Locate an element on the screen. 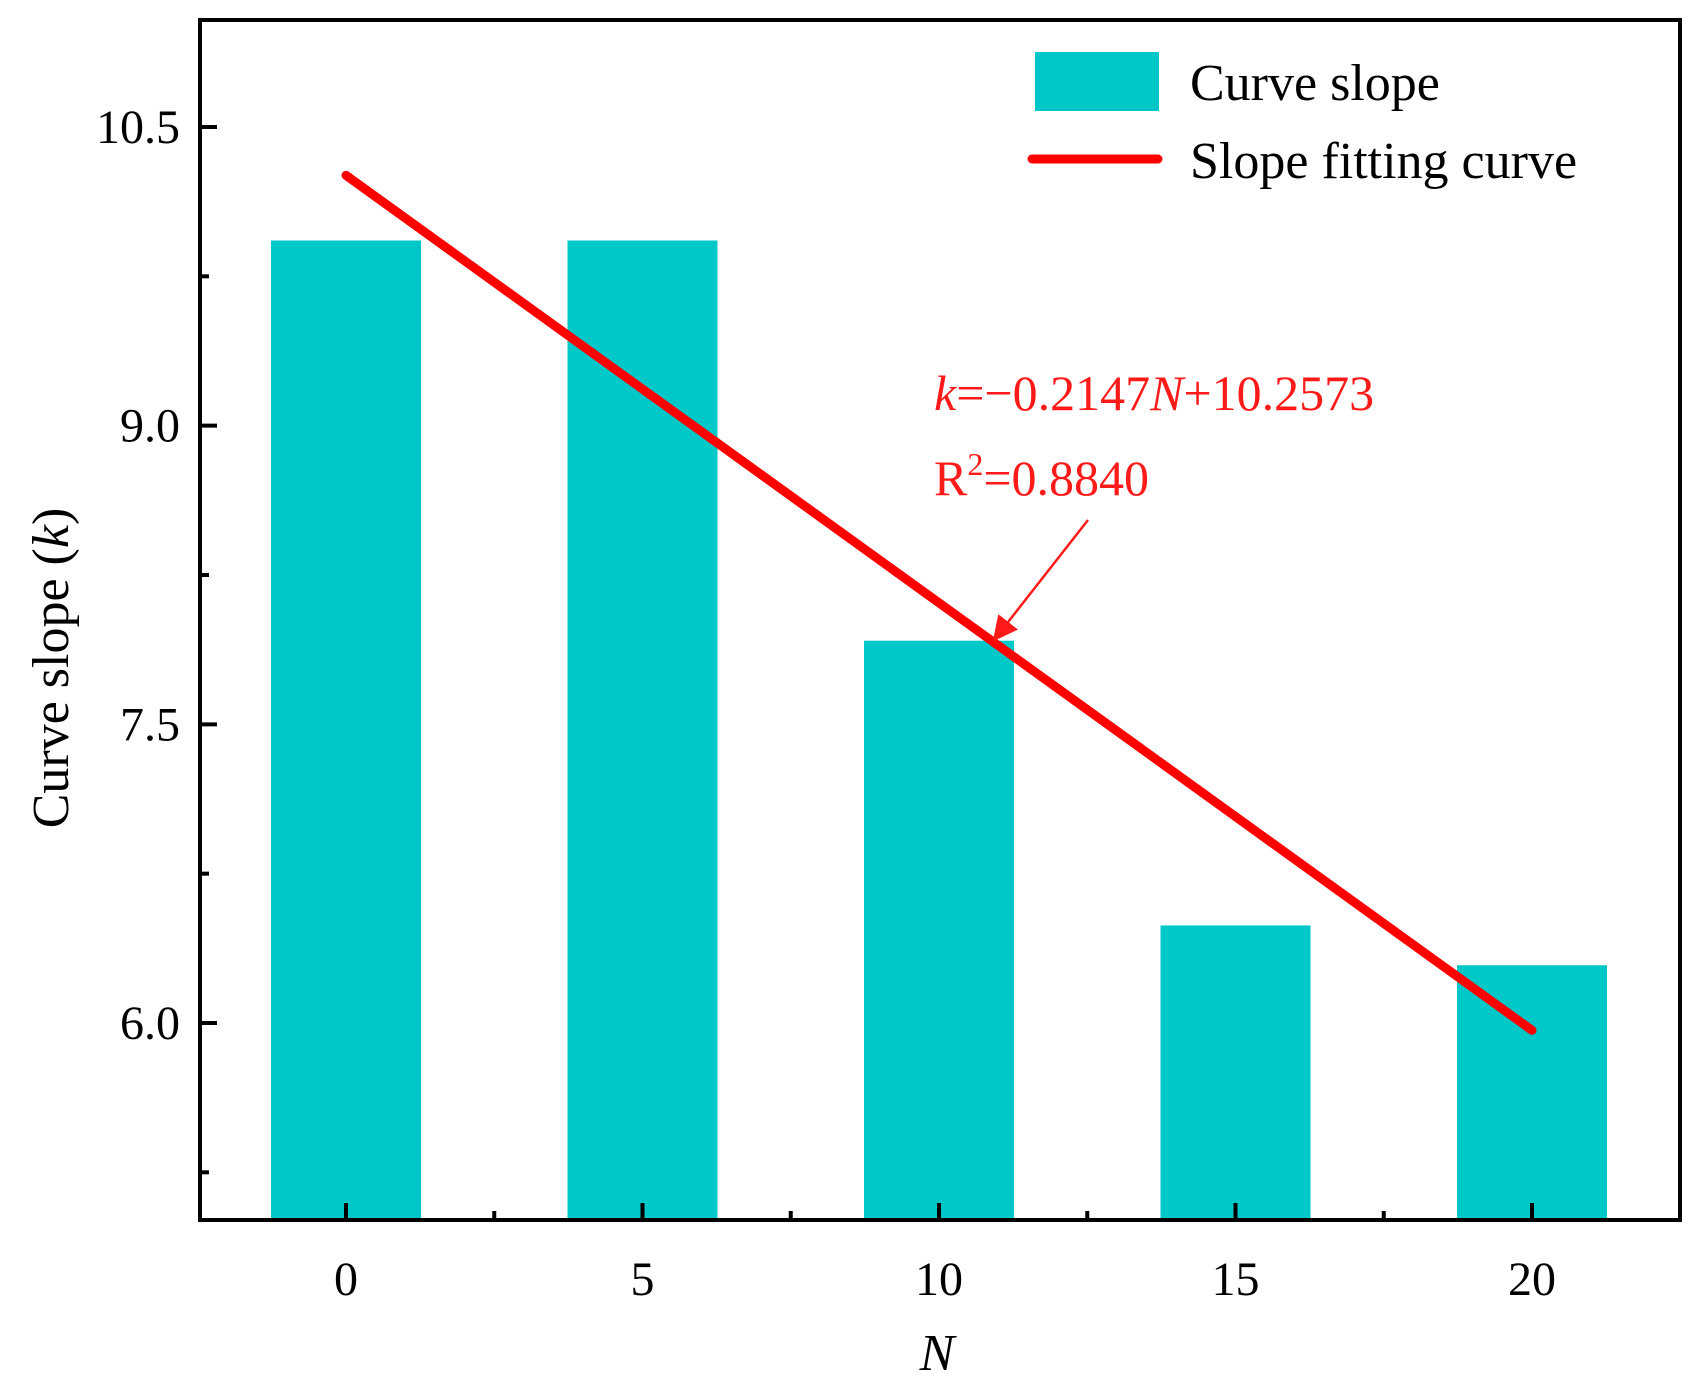 This screenshot has height=1386, width=1701. x-tick-label-10: 10 is located at coordinates (939, 1279).